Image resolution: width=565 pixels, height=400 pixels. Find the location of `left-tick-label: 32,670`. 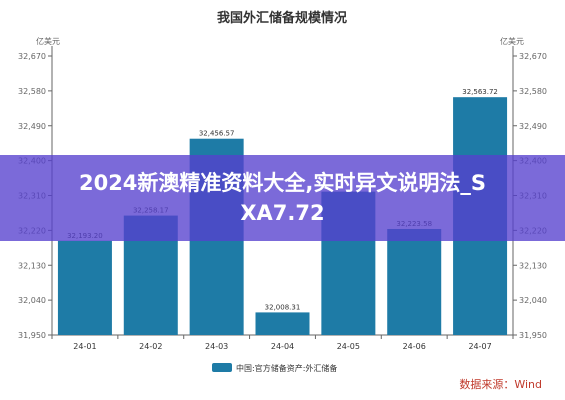

left-tick-label: 32,670 is located at coordinates (32, 56).